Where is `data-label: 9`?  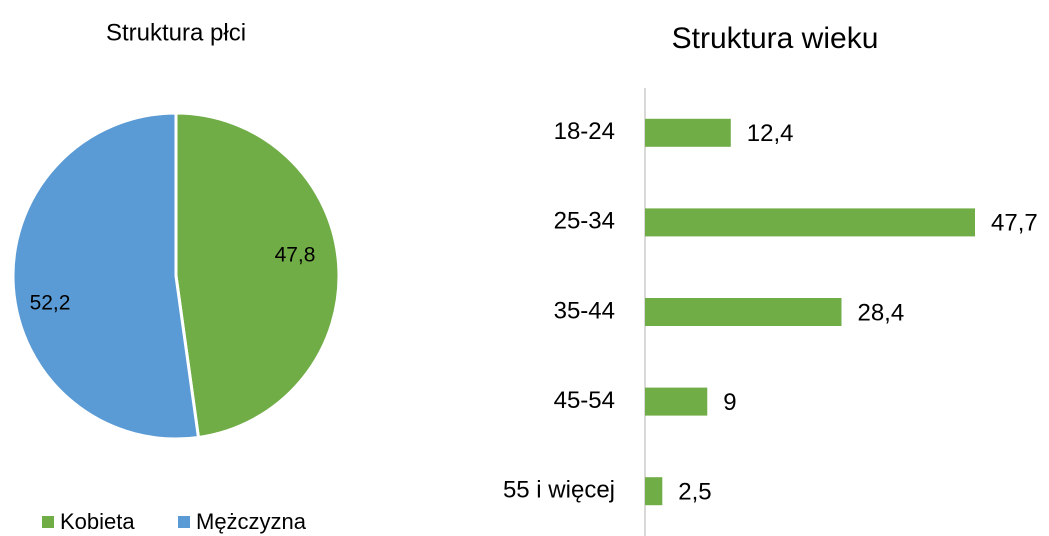
data-label: 9 is located at coordinates (729, 402).